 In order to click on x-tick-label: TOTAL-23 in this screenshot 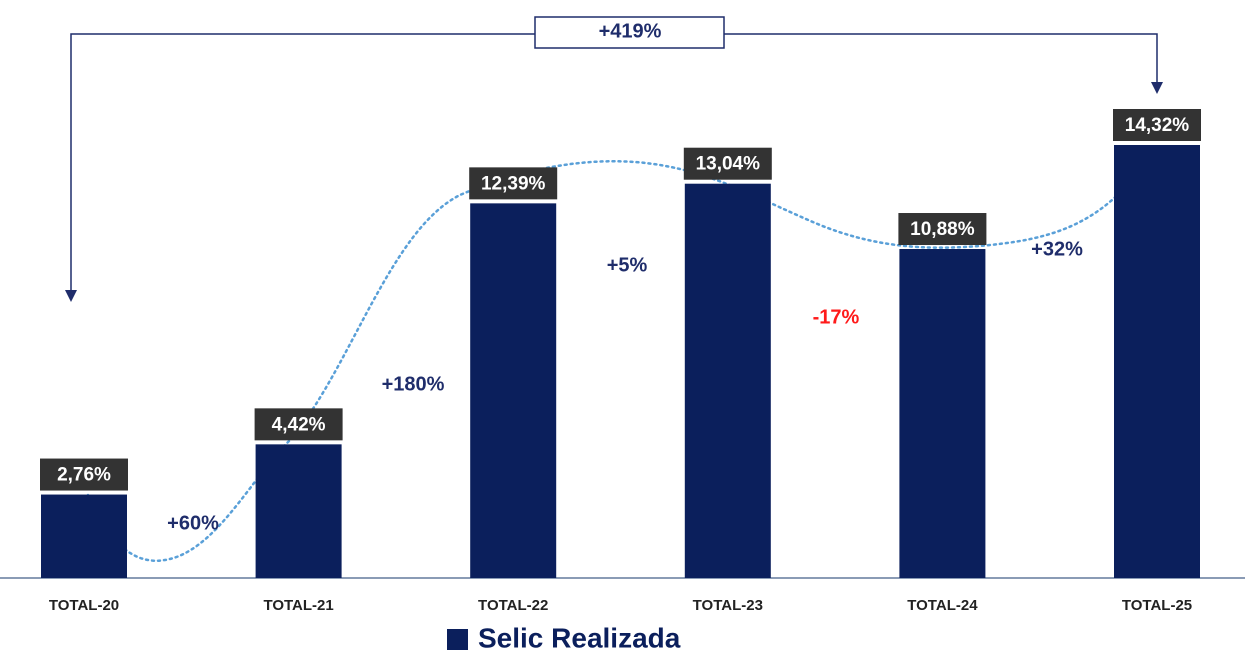, I will do `click(728, 605)`.